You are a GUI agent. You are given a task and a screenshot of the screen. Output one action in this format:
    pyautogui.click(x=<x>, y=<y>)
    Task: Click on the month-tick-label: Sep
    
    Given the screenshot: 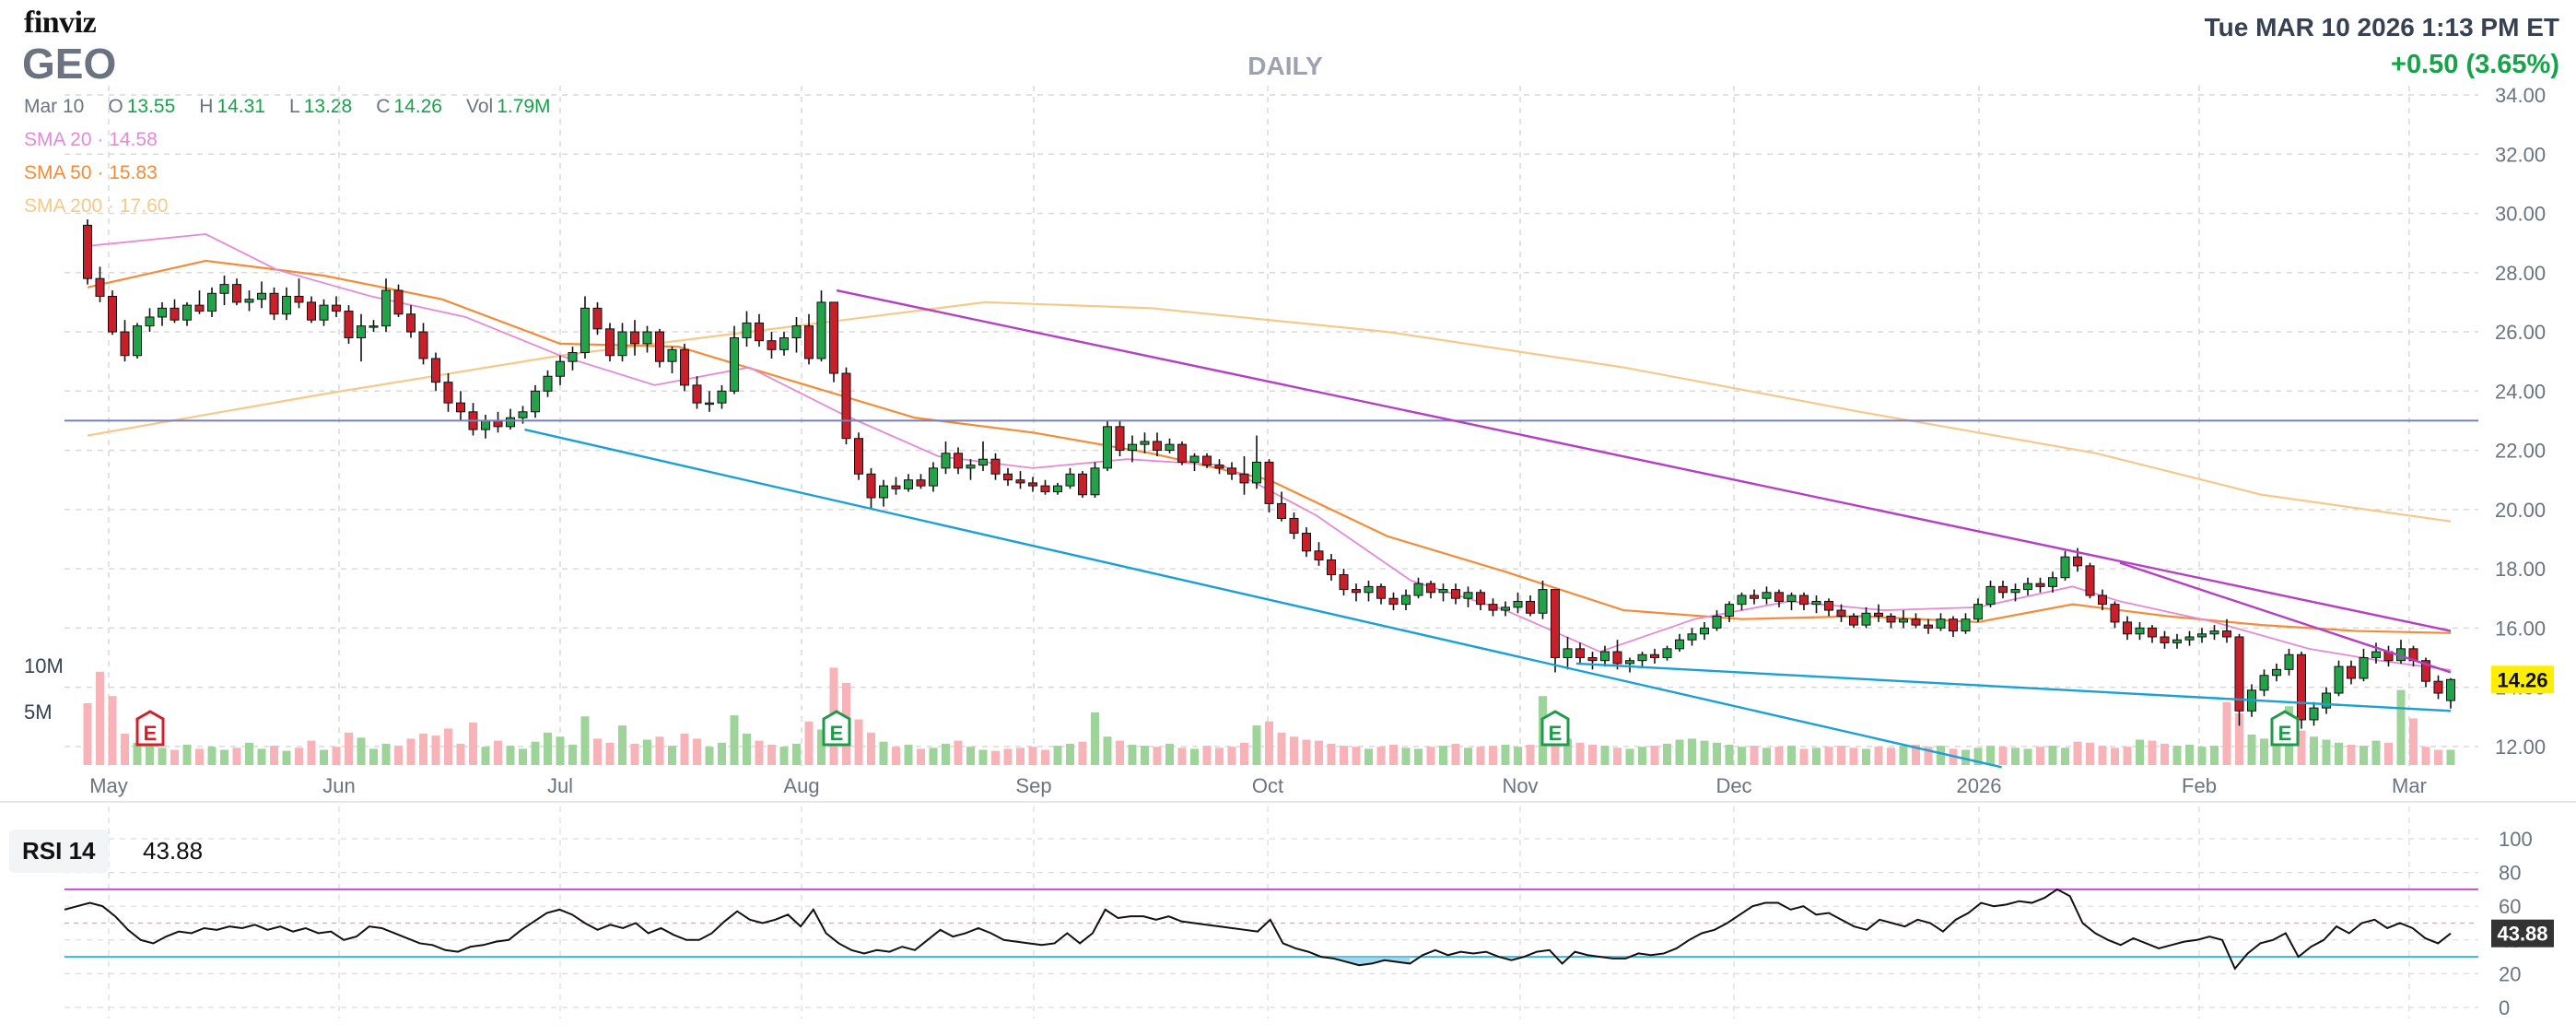 What is the action you would take?
    pyautogui.click(x=1033, y=786)
    